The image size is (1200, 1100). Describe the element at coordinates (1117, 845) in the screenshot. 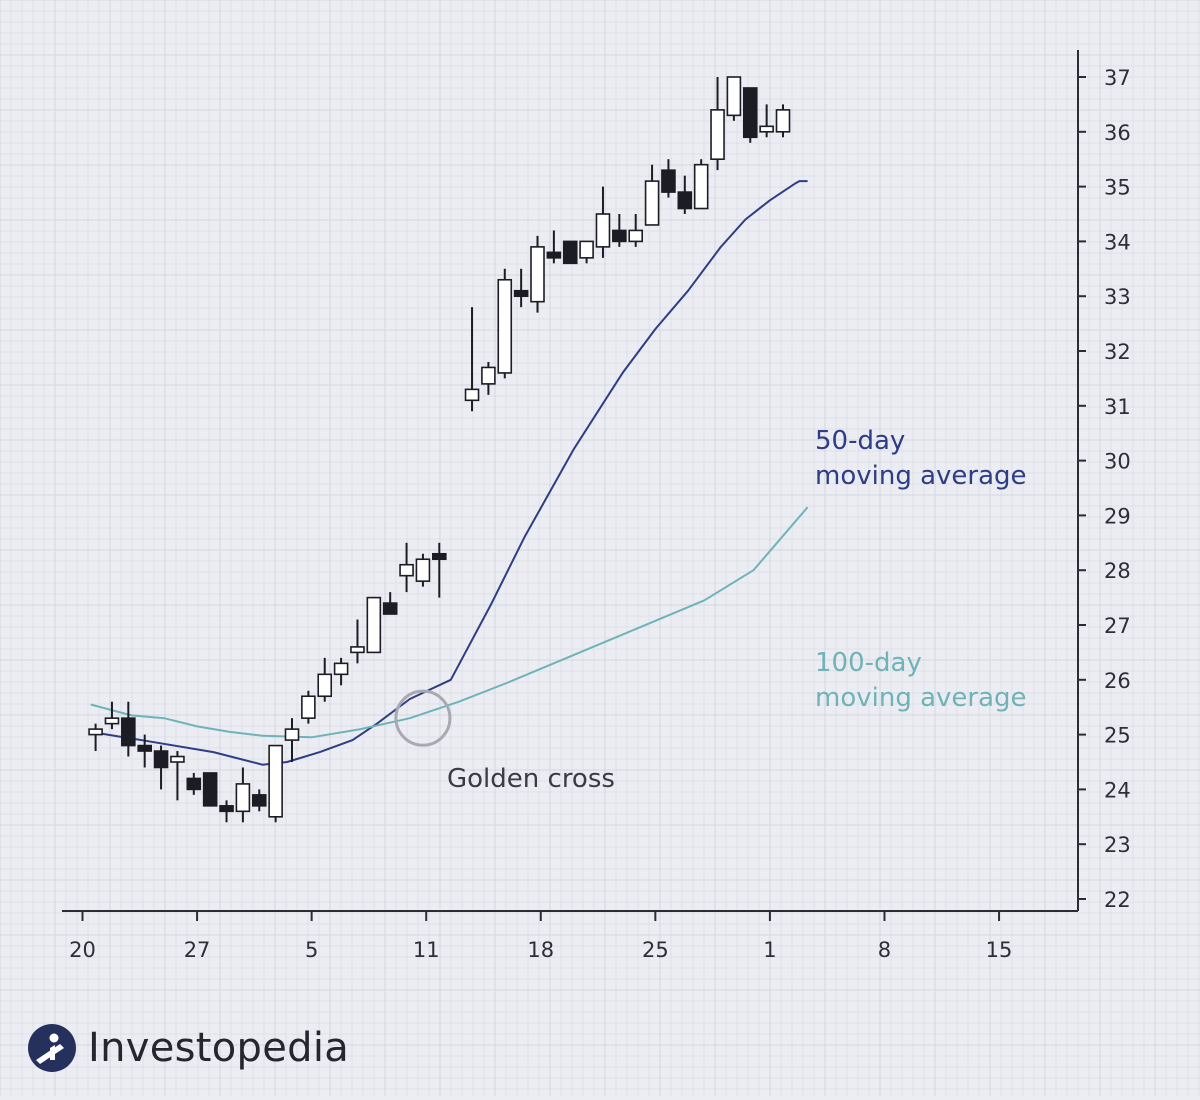

I see `y-tick-label: 23` at that location.